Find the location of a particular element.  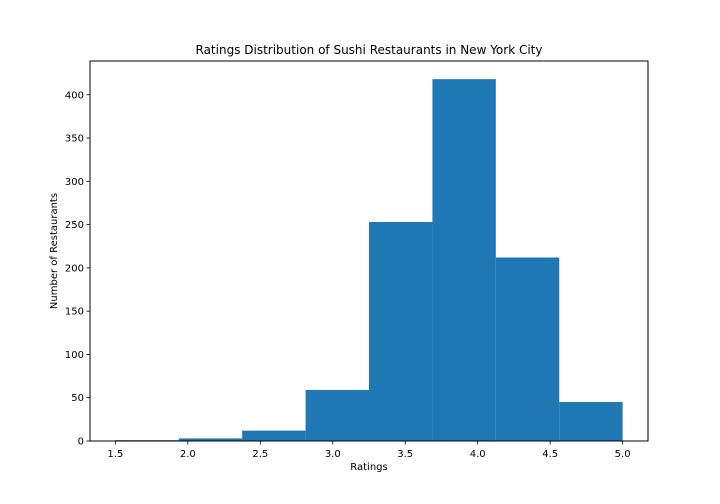

y-tick-label-3: 150 is located at coordinates (74, 312).